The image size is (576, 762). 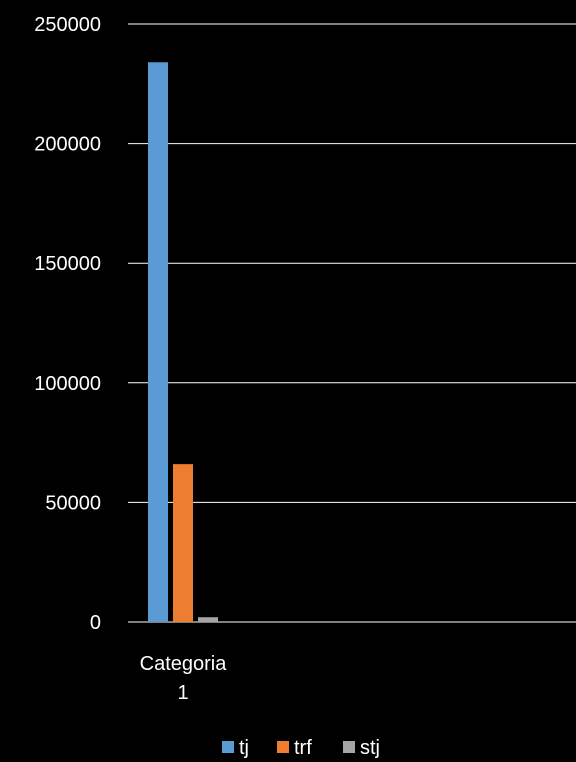 I want to click on x-category-label: Categoria, so click(x=184, y=664).